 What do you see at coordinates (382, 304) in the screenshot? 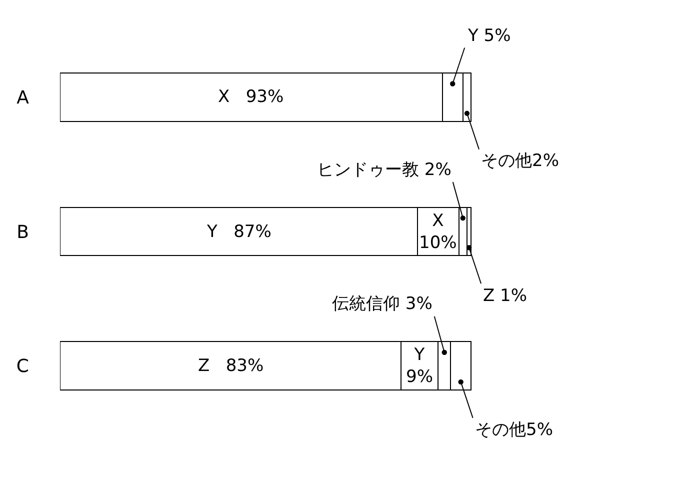
I see `data-label: 伝統信仰 3%` at bounding box center [382, 304].